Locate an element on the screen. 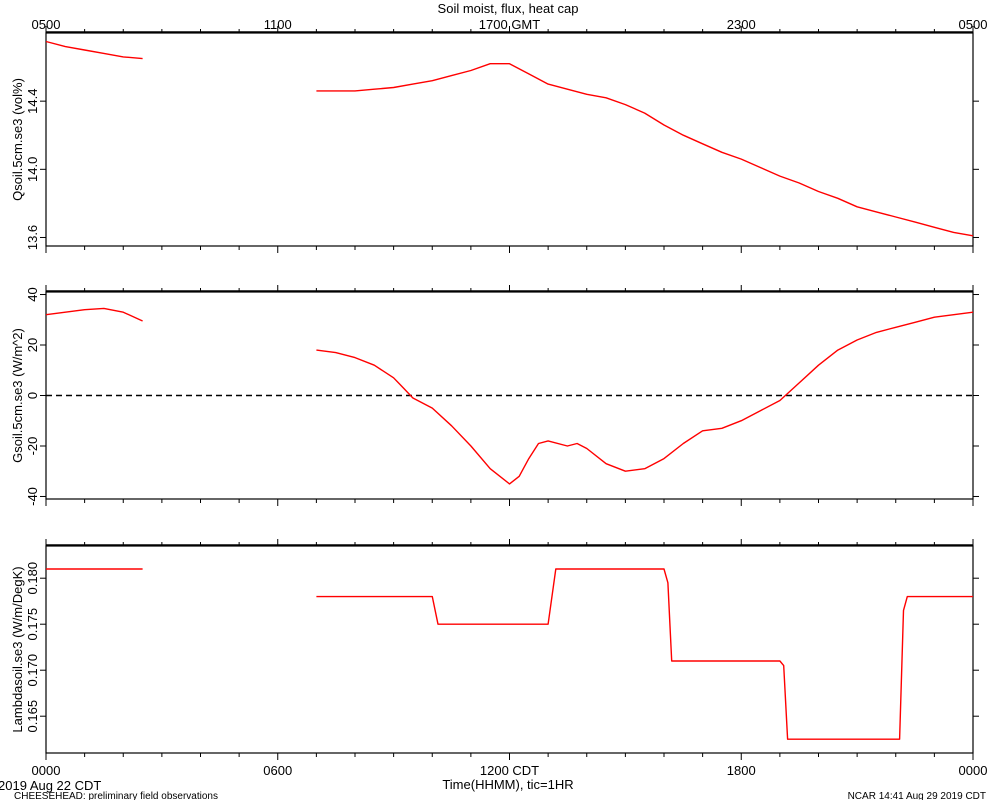 The height and width of the screenshot is (800, 1000). y-tick-label: 0.180 is located at coordinates (32, 578).